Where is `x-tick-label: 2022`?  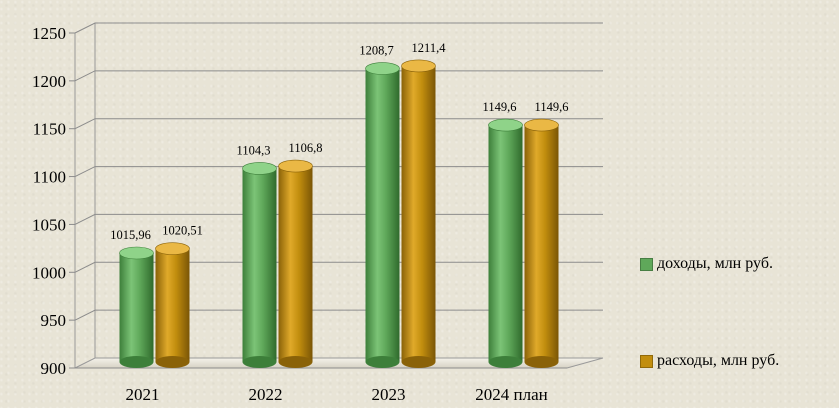 x-tick-label: 2022 is located at coordinates (266, 394).